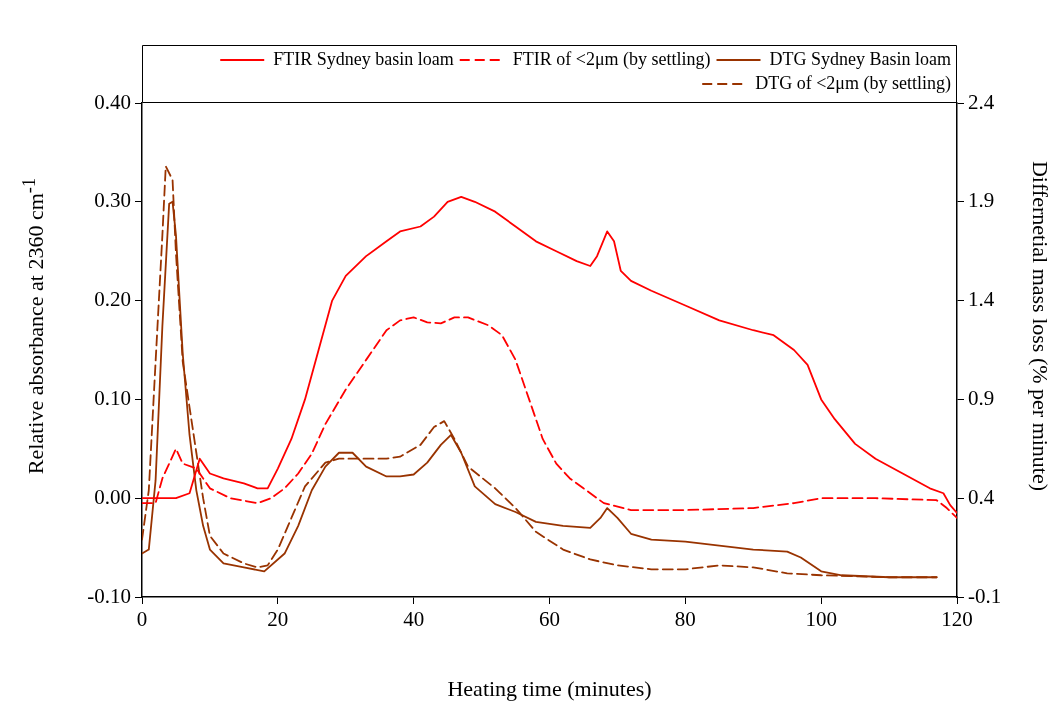 This screenshot has height=706, width=1061. What do you see at coordinates (363, 58) in the screenshot?
I see `legend-label: FTIR Sydney basin loam` at bounding box center [363, 58].